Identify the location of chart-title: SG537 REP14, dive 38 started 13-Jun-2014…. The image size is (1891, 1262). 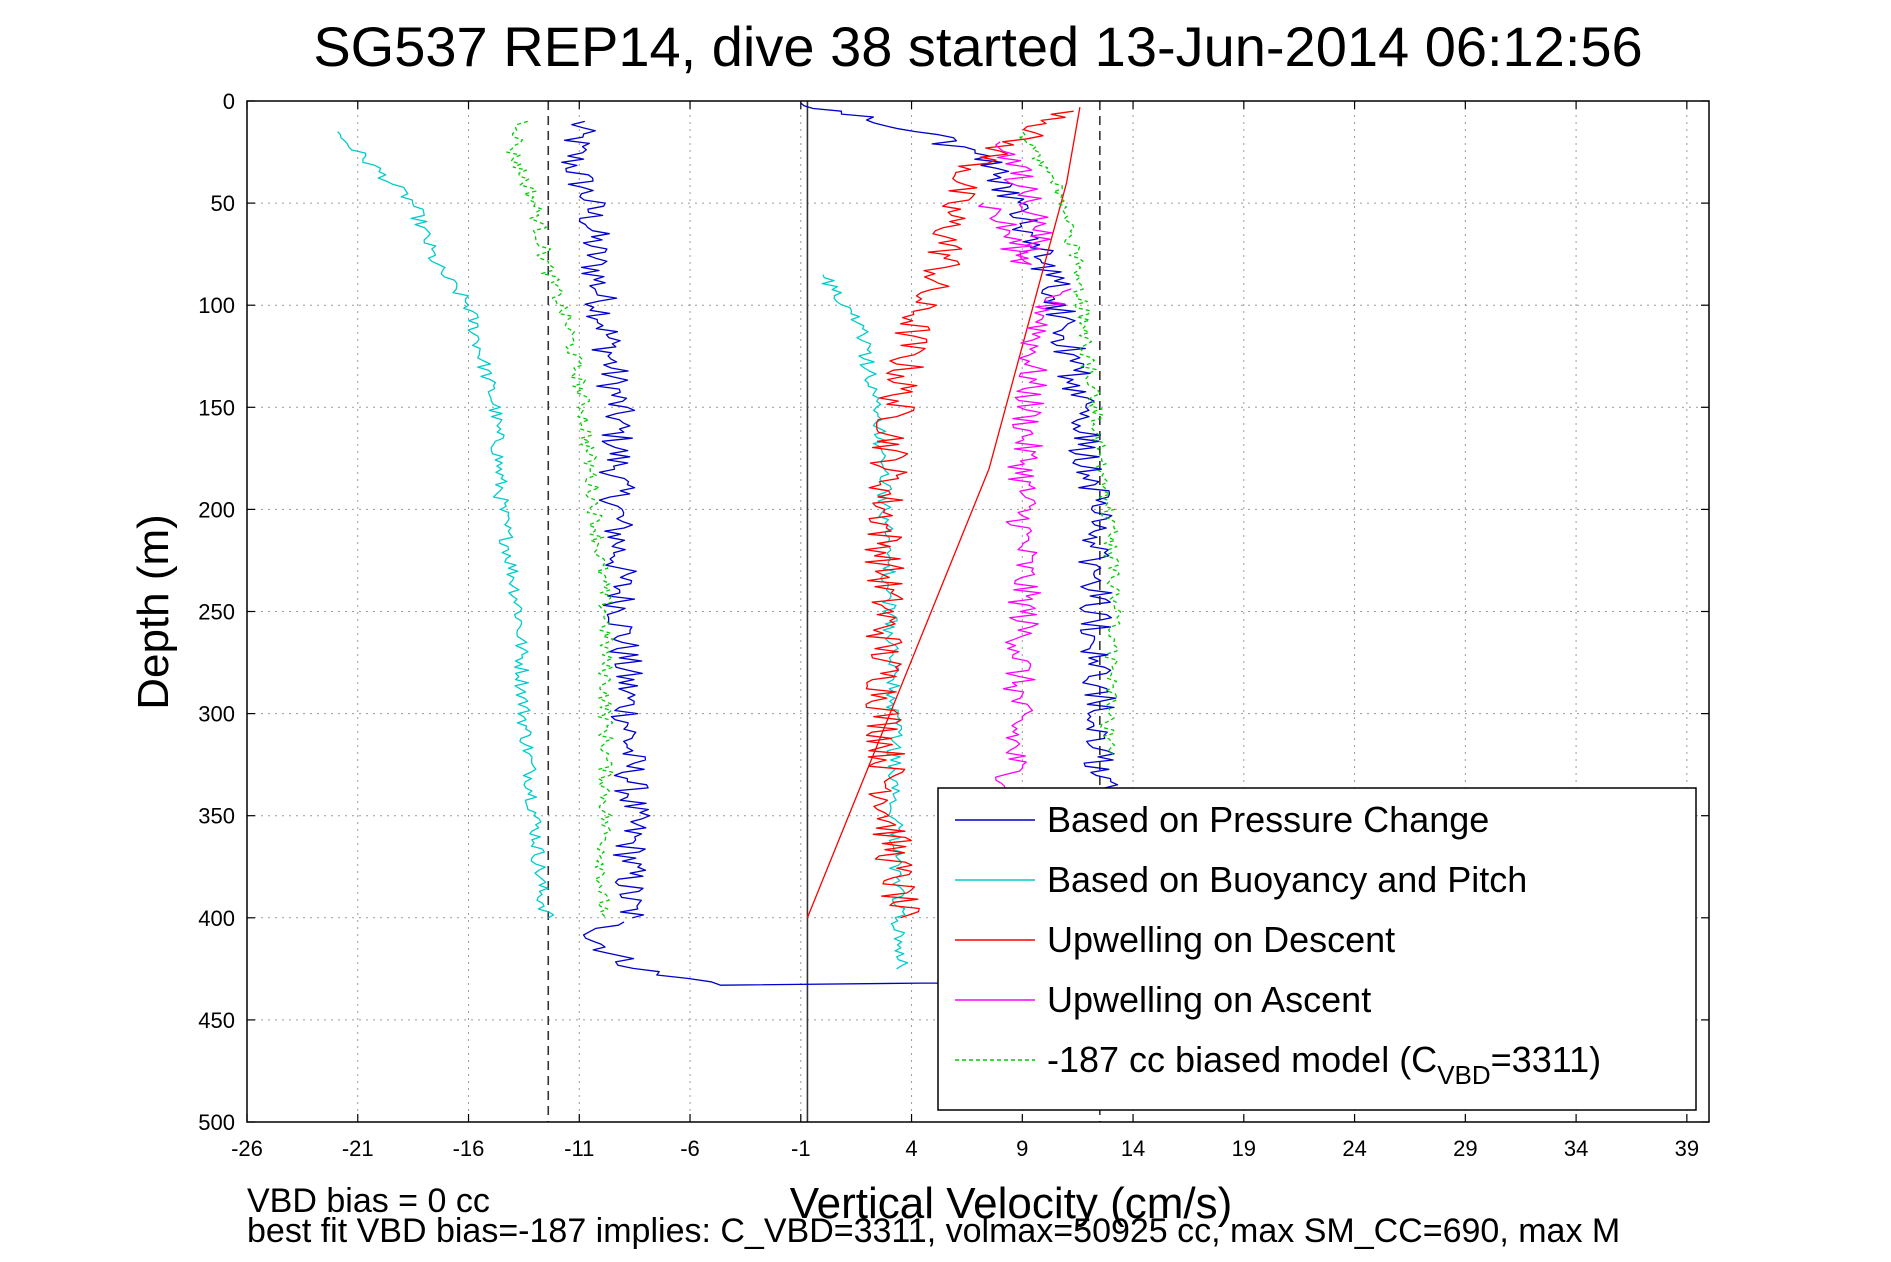
(977, 46).